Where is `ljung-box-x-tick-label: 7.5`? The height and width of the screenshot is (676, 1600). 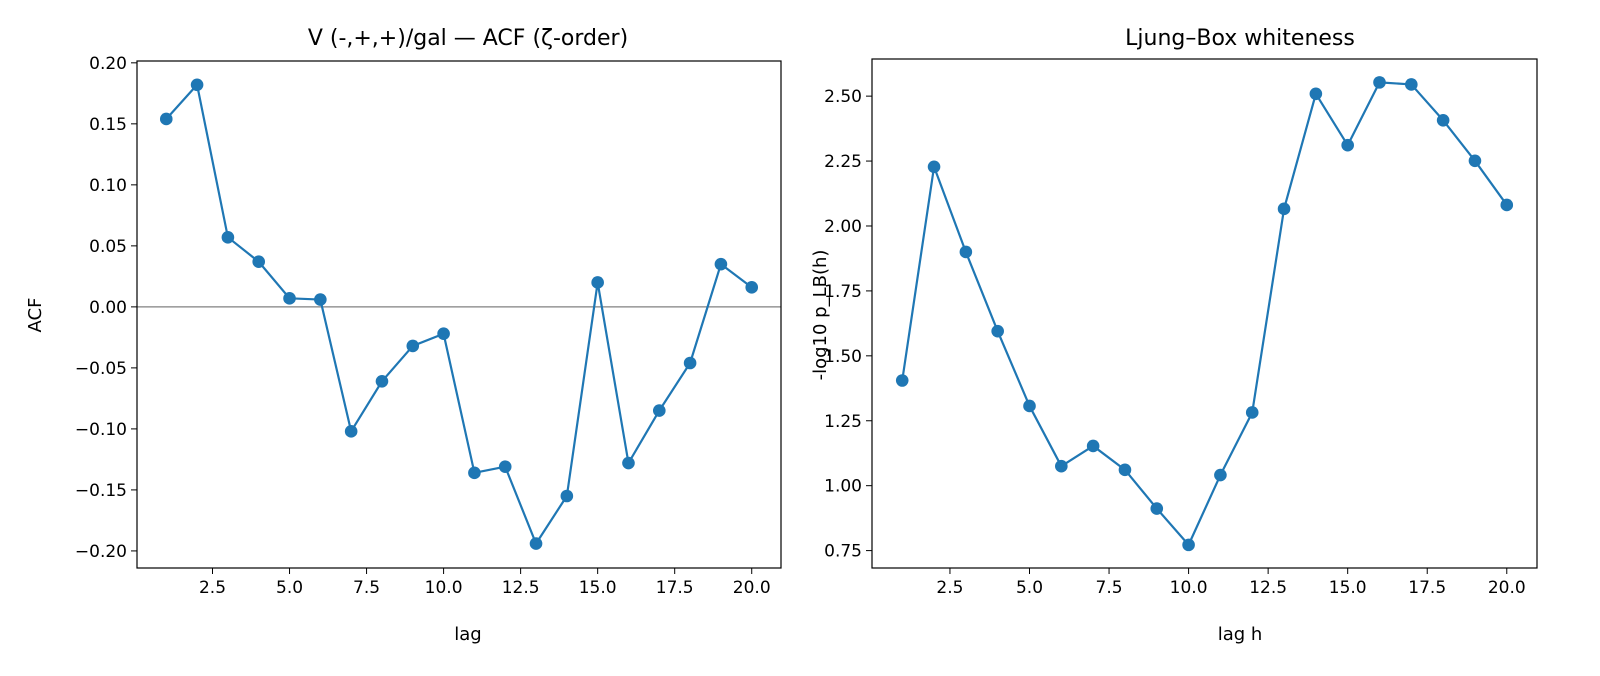
ljung-box-x-tick-label: 7.5 is located at coordinates (1109, 588).